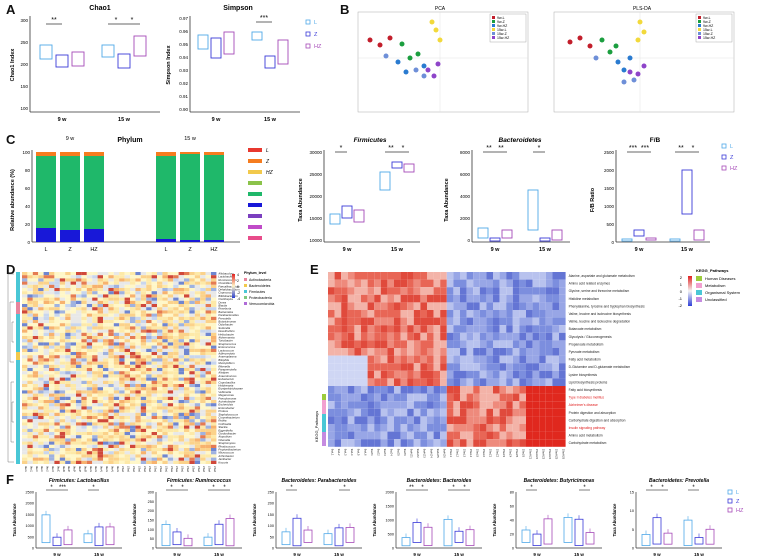 The image size is (760, 556). Describe the element at coordinates (315, 218) in the screenshot. I see `firmicutes-ytick: 15000` at that location.